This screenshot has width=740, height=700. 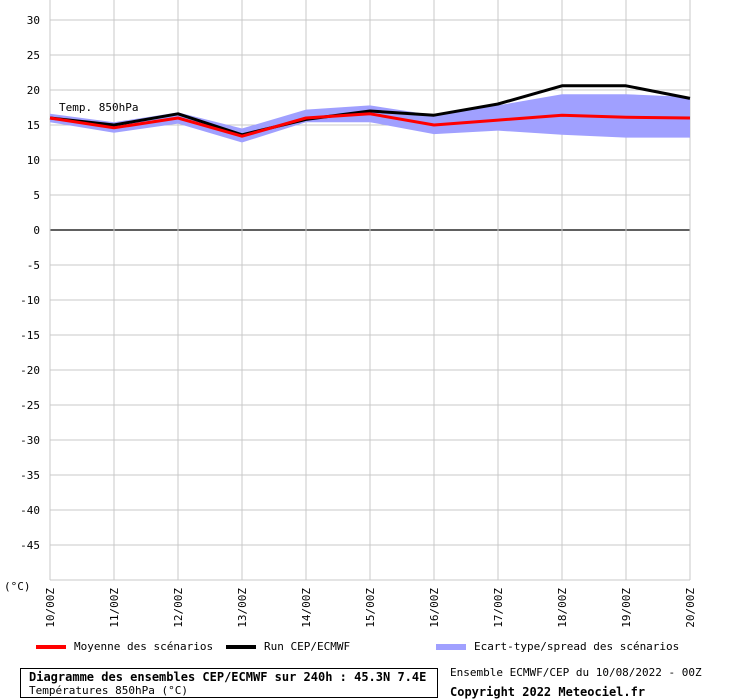 What do you see at coordinates (306, 608) in the screenshot?
I see `x-tick-label: 14/00Z` at bounding box center [306, 608].